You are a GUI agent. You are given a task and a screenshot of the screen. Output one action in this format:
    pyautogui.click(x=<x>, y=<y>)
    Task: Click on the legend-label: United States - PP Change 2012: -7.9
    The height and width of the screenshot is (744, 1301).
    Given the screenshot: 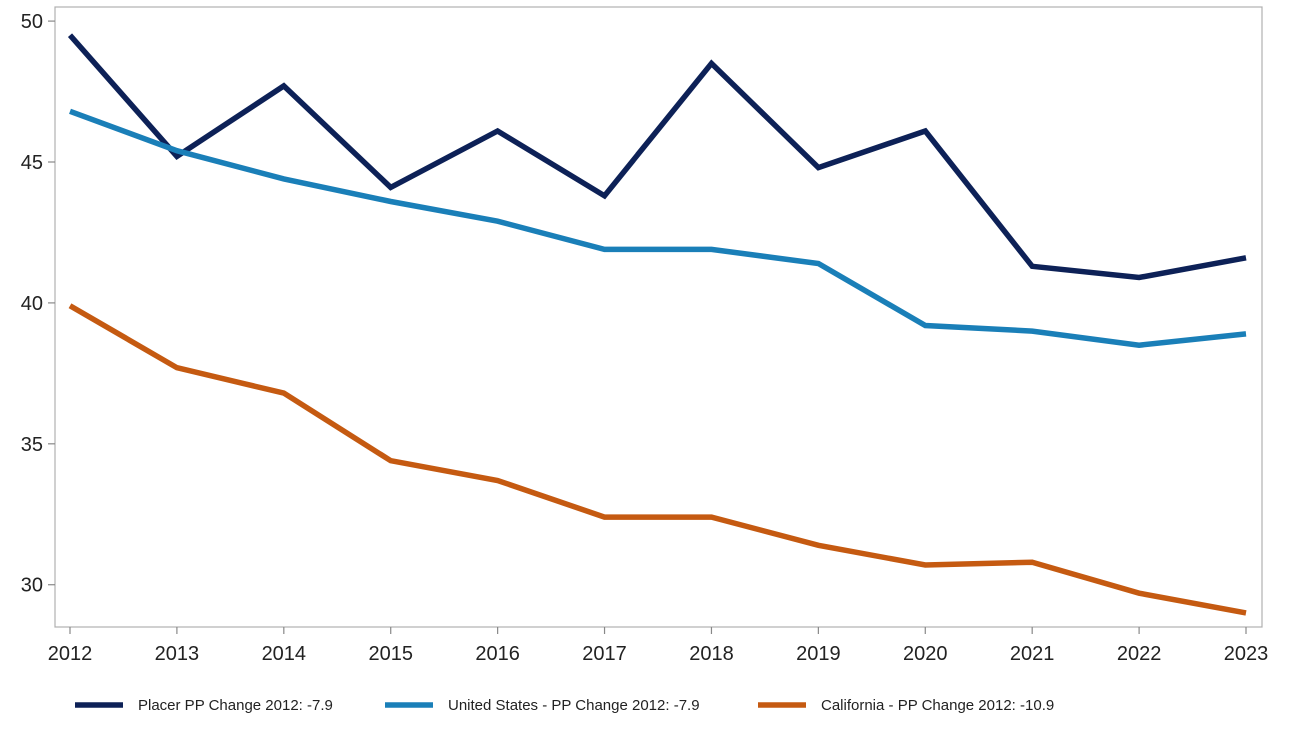 What is the action you would take?
    pyautogui.click(x=574, y=705)
    